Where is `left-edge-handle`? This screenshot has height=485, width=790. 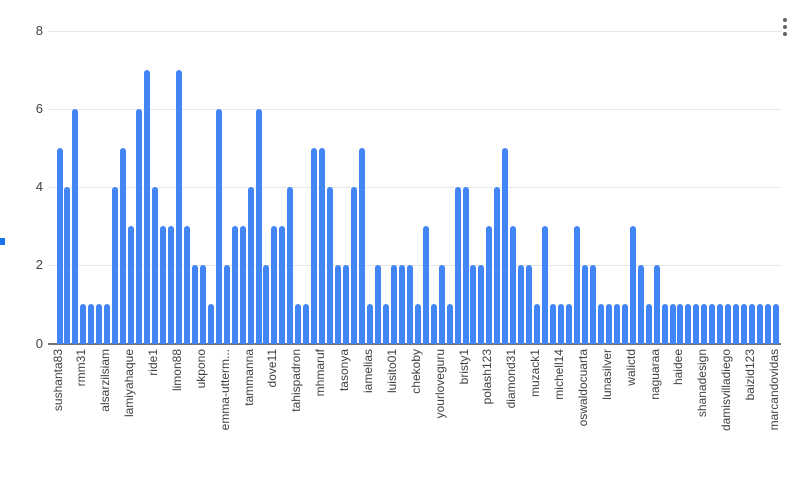 left-edge-handle is located at coordinates (2, 241).